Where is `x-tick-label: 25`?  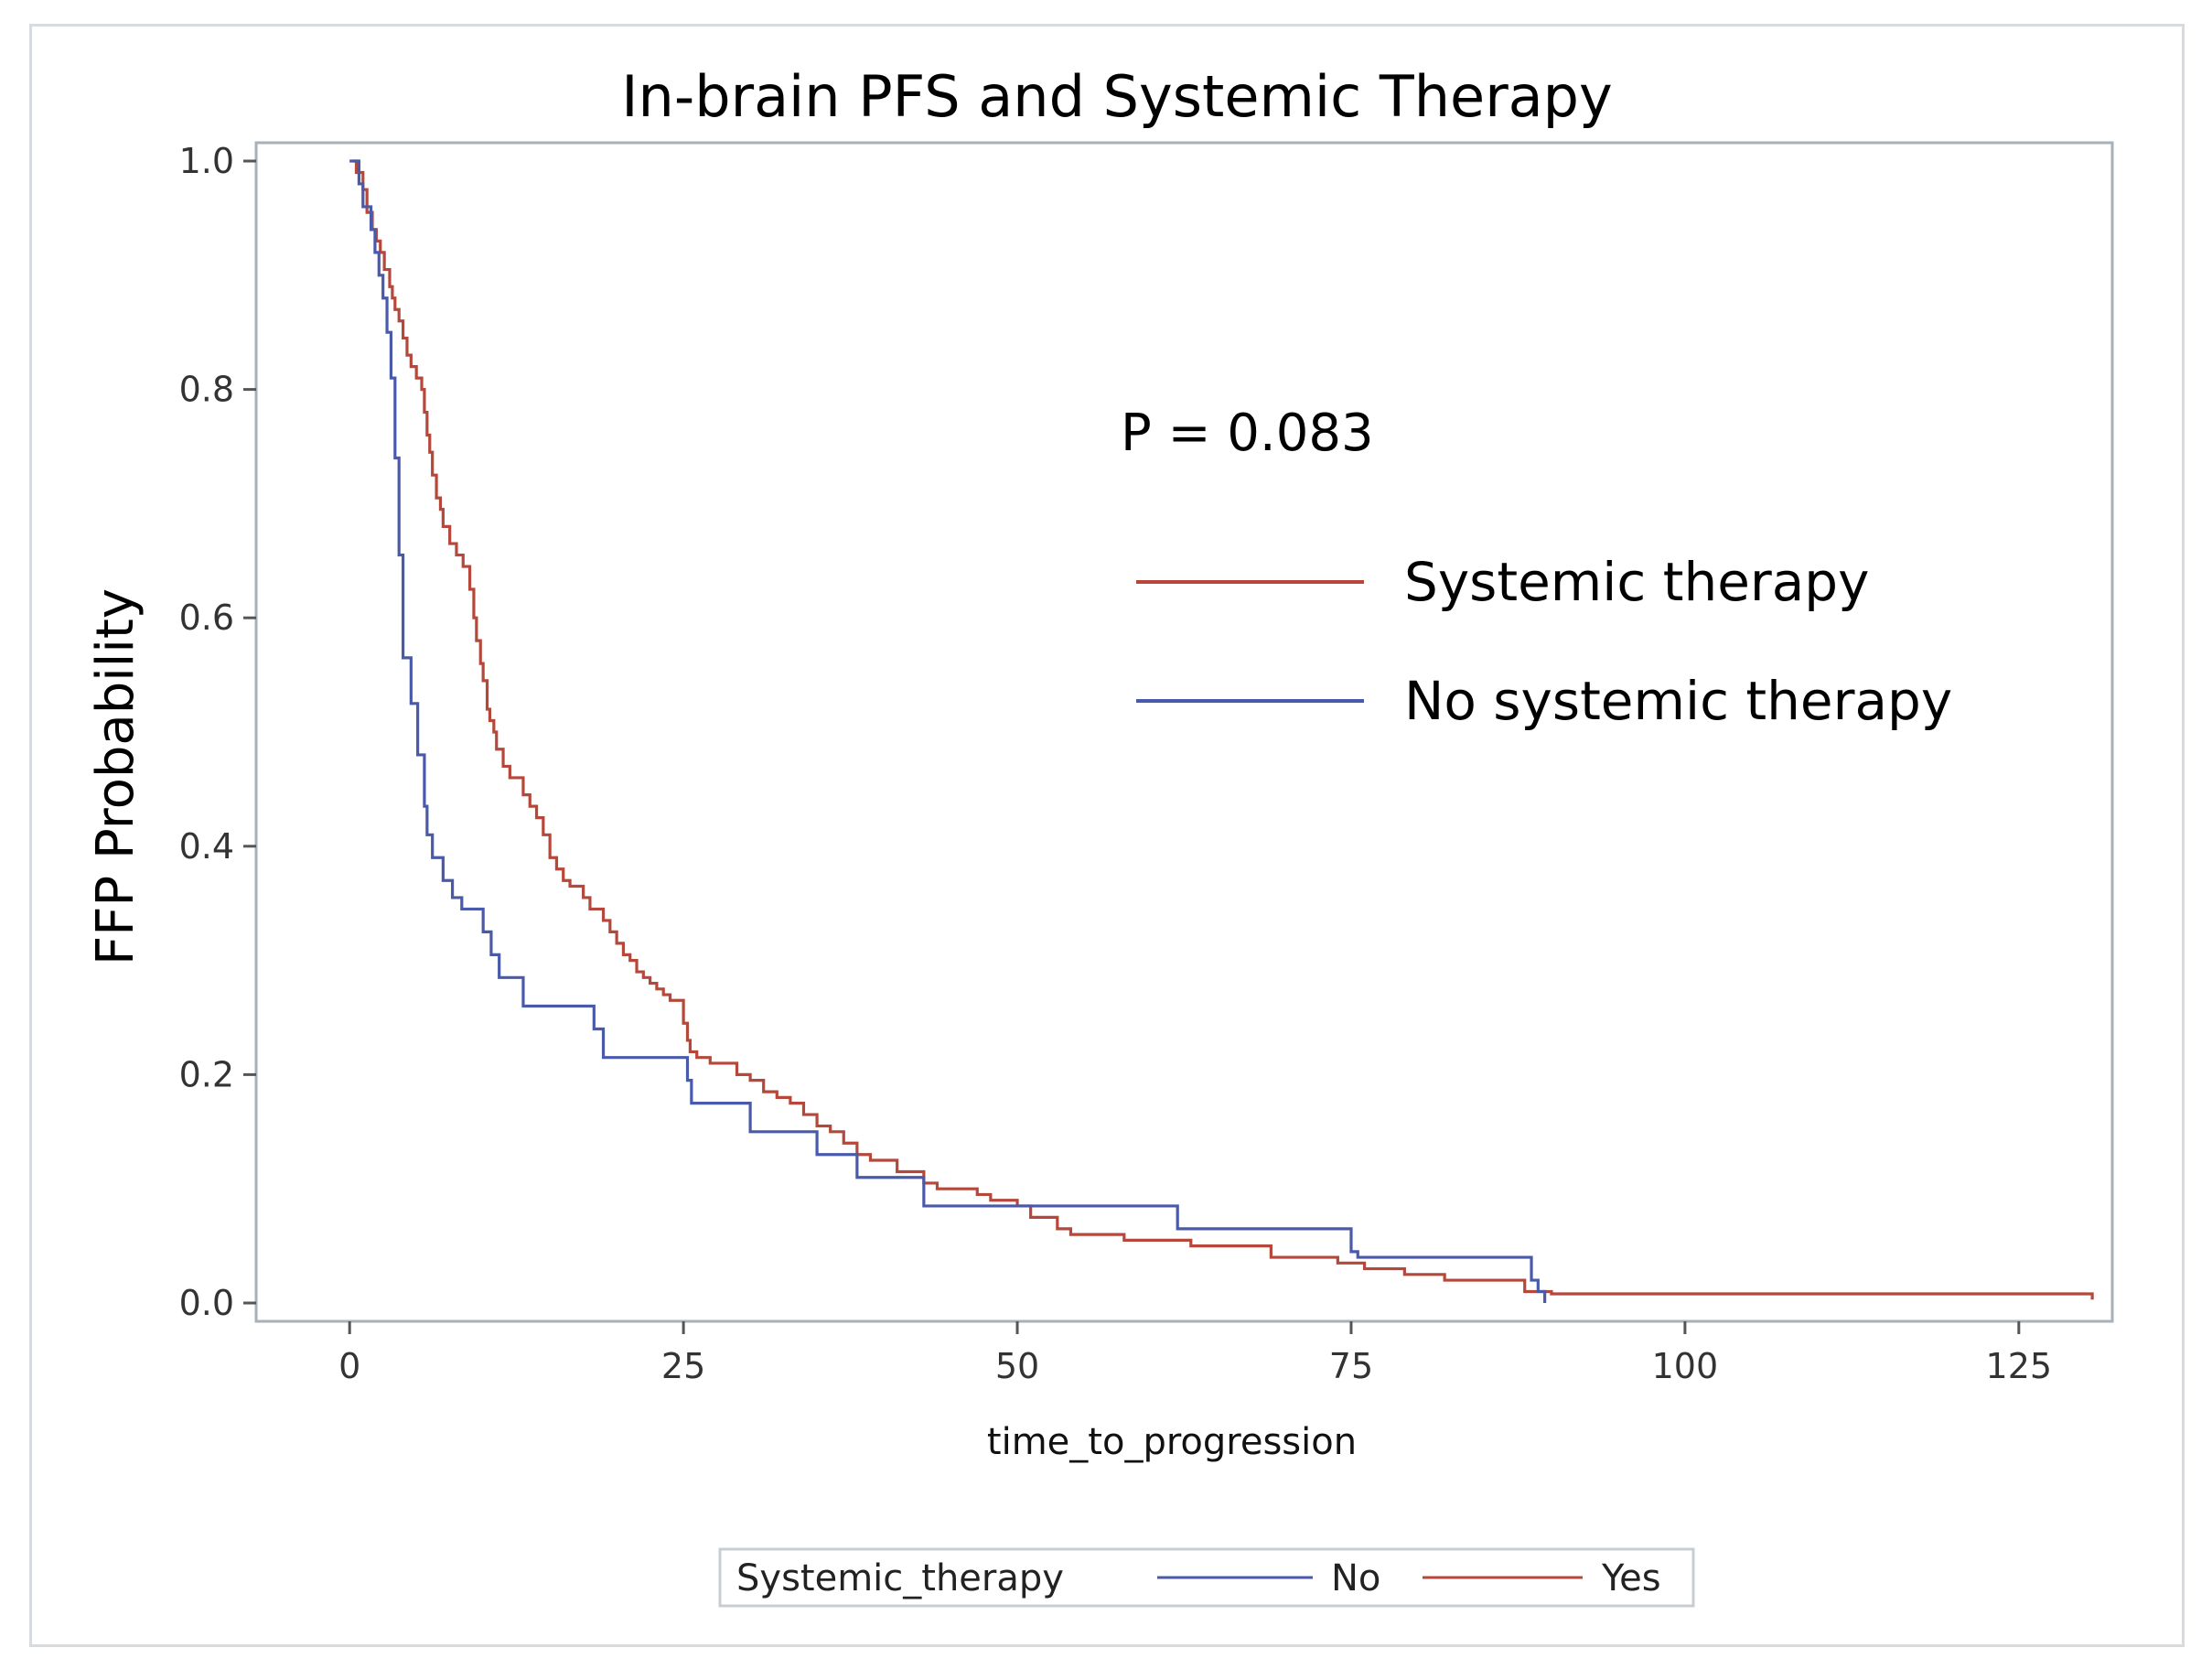
x-tick-label: 25 is located at coordinates (683, 1366).